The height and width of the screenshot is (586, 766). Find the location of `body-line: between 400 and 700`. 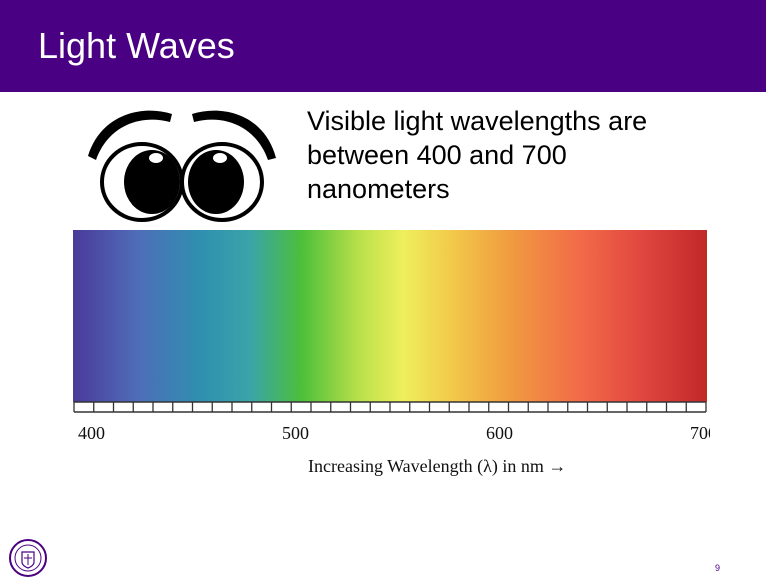

body-line: between 400 and 700 is located at coordinates (437, 155).